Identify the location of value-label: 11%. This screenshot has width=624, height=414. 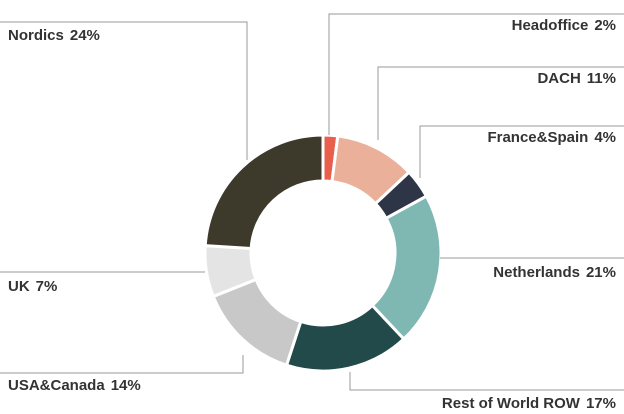
(601, 78).